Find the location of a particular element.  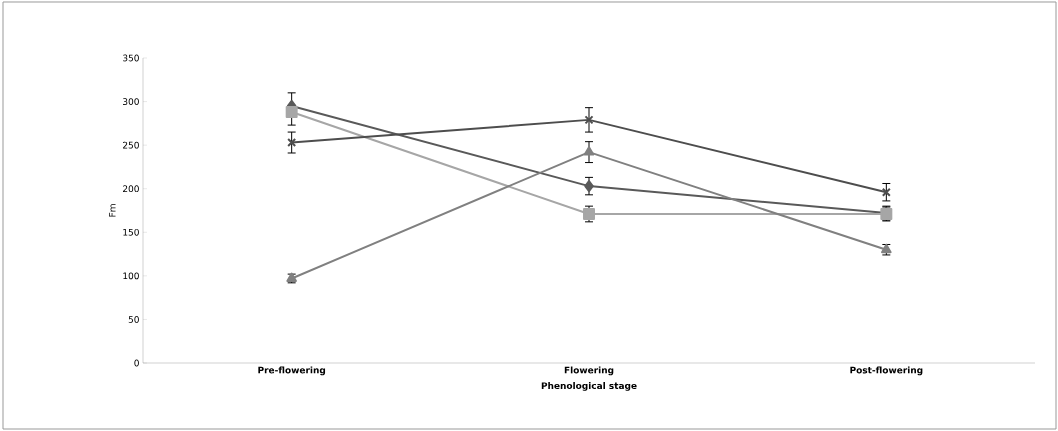

x-tick-label: Pre-flowering is located at coordinates (292, 371).